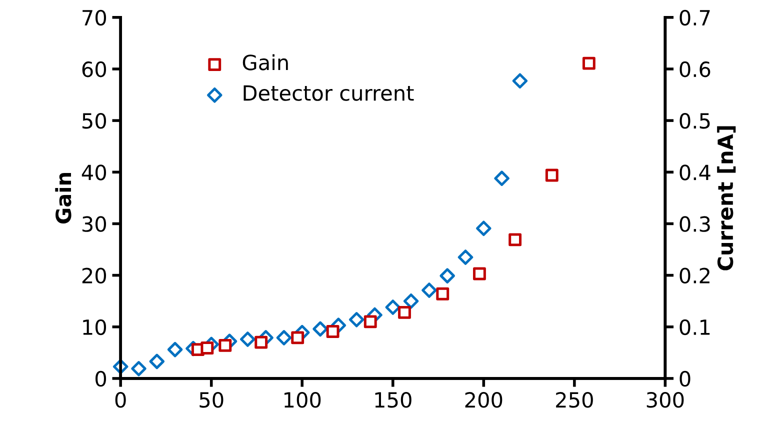 Image resolution: width=778 pixels, height=435 pixels. What do you see at coordinates (726, 198) in the screenshot?
I see `y2-axis-title: Current [nA]` at bounding box center [726, 198].